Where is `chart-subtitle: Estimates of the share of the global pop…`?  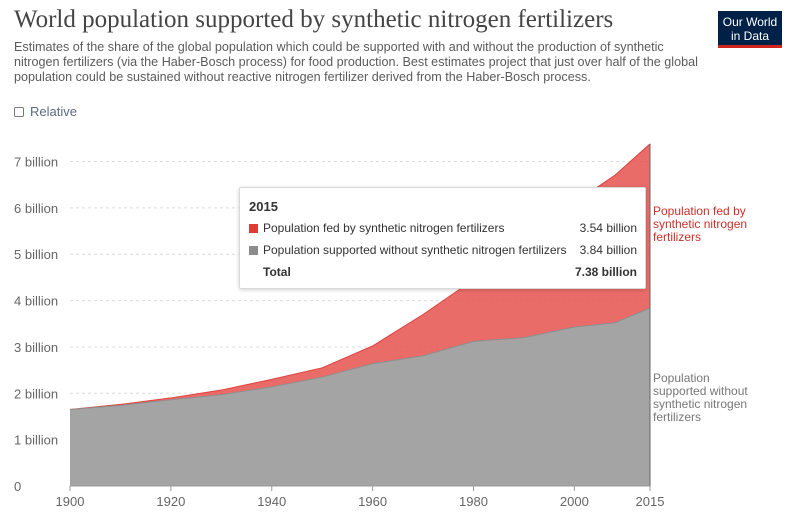 chart-subtitle: Estimates of the share of the global pop… is located at coordinates (356, 62).